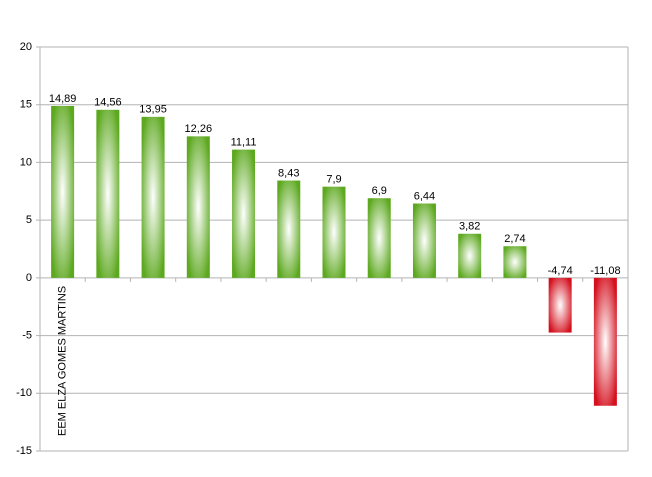  I want to click on value-label: 6,9, so click(379, 191).